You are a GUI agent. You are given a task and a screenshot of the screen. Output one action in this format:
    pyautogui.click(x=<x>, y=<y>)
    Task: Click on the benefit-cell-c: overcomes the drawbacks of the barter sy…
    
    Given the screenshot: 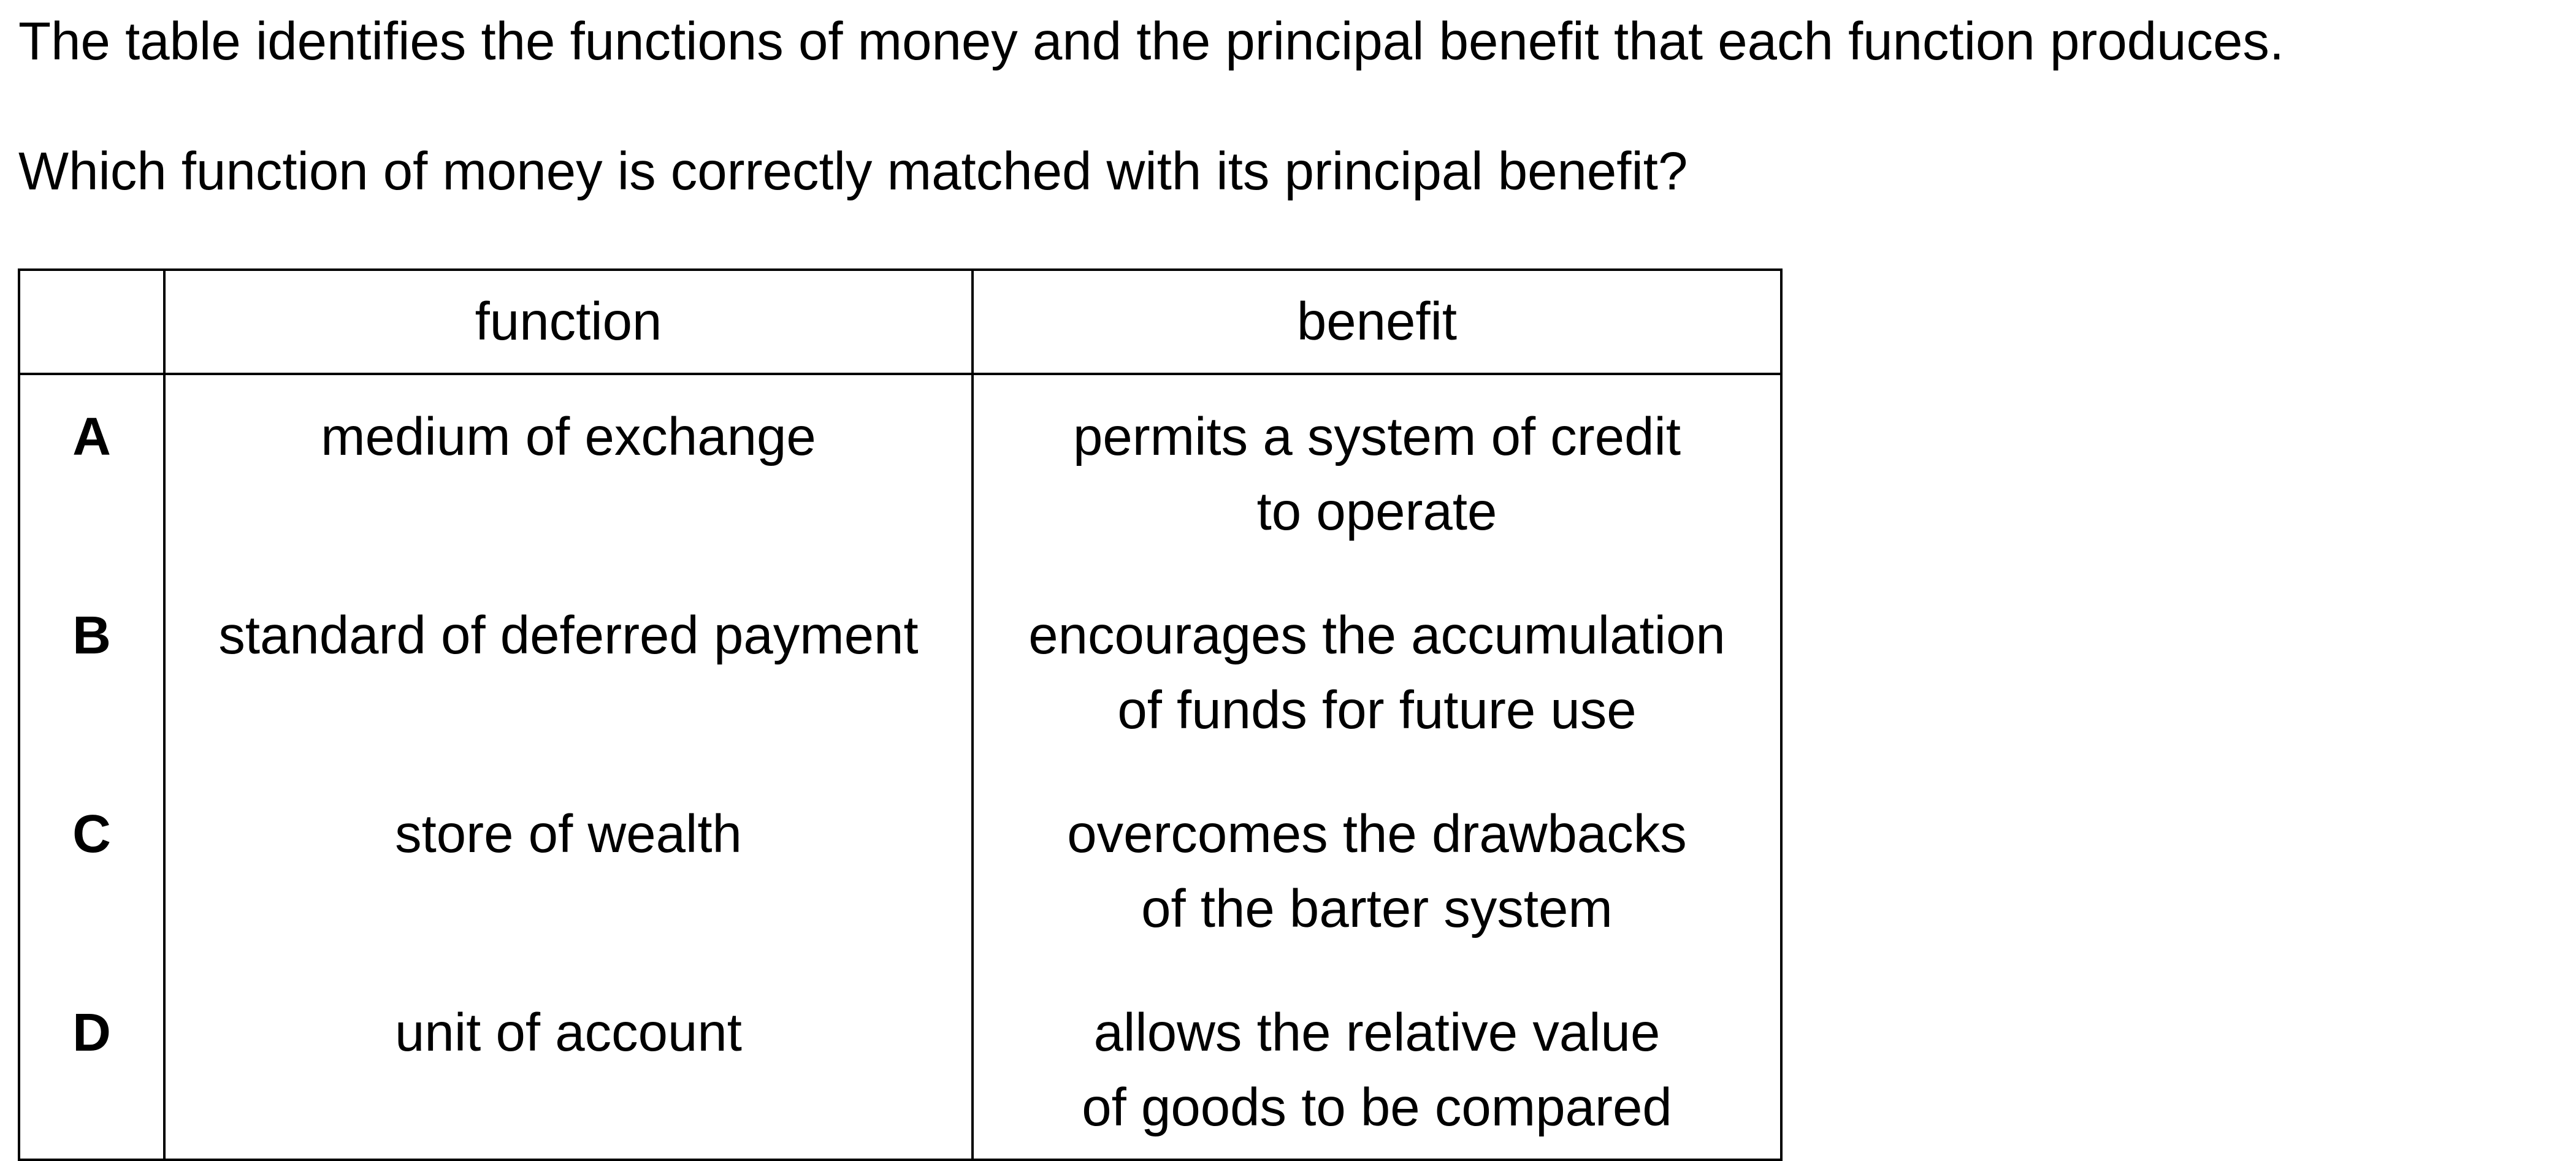 What is the action you would take?
    pyautogui.click(x=1377, y=871)
    